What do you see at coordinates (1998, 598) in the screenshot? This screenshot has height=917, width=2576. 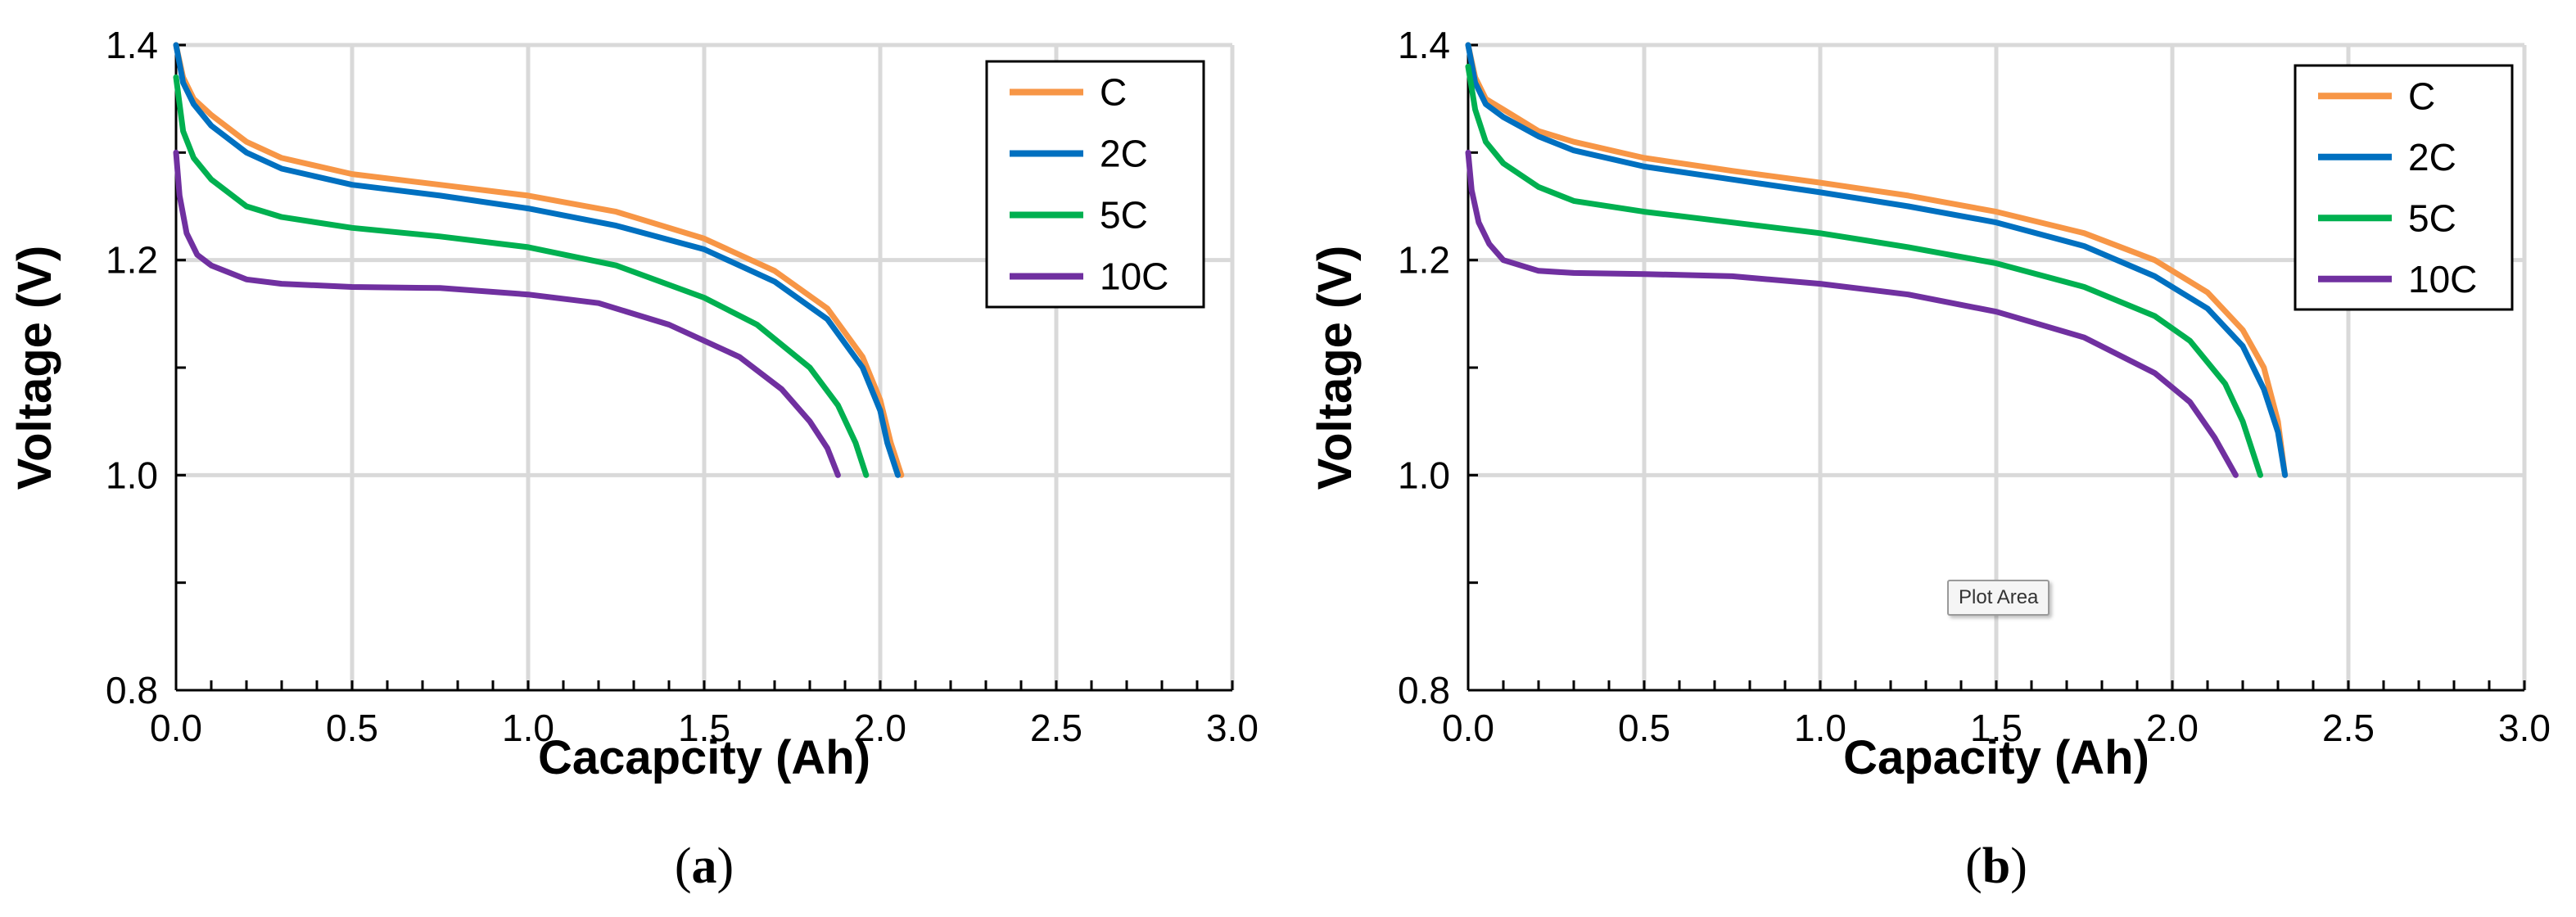 I see `plot-area-tooltip: Plot Area` at bounding box center [1998, 598].